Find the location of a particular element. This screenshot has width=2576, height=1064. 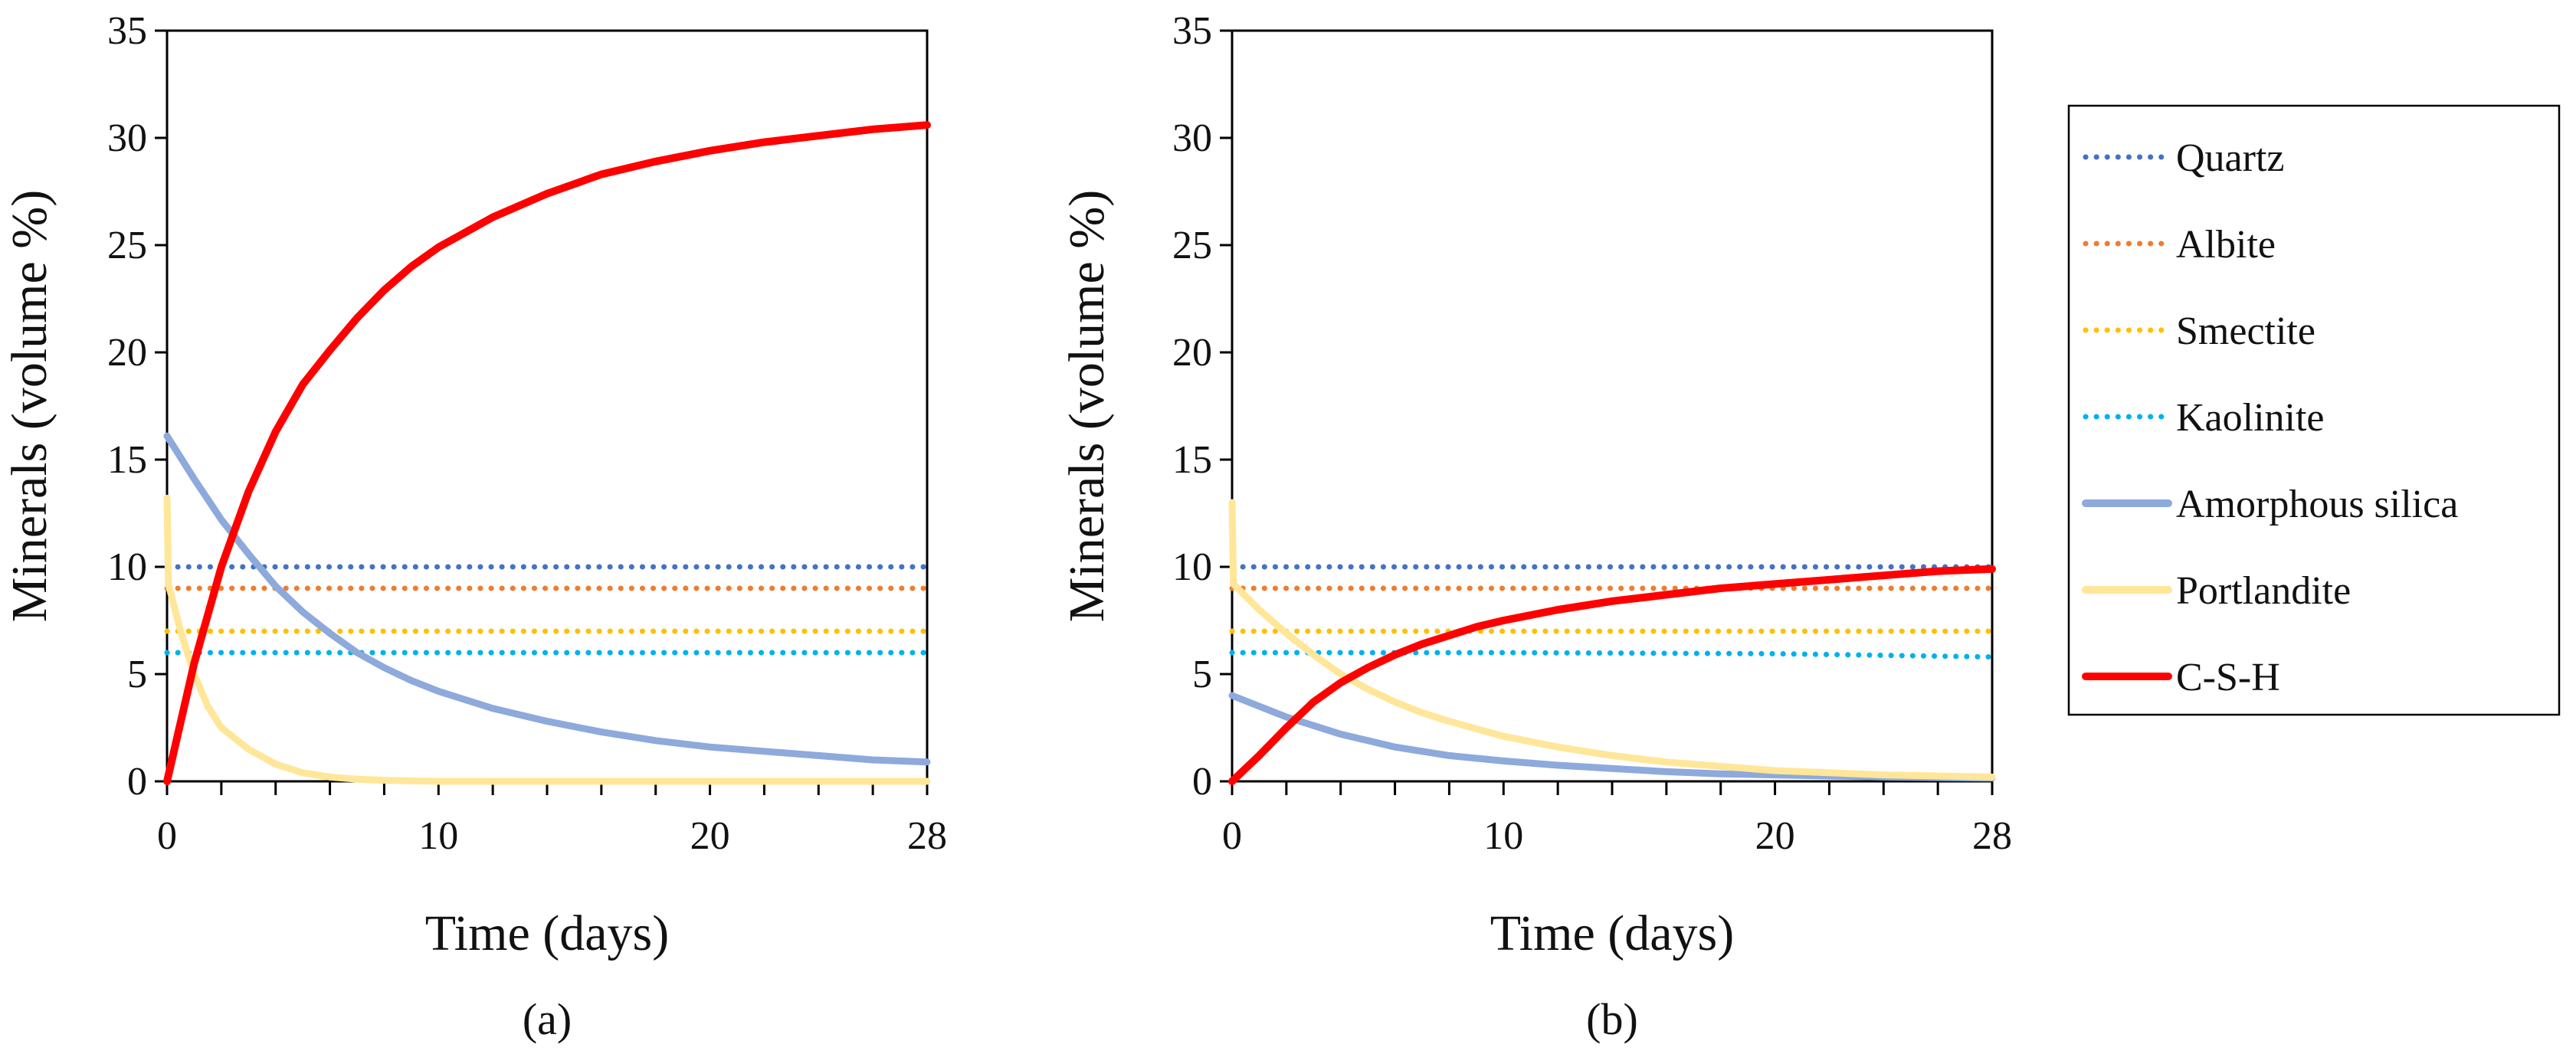

legend-label-c-s-h: C-S-H is located at coordinates (2228, 677).